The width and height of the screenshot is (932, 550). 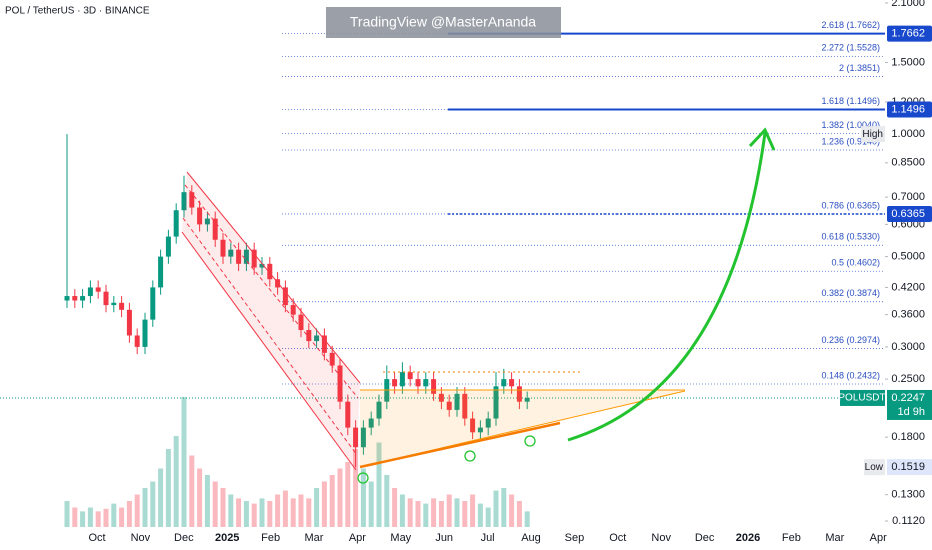 I want to click on symbol-box, so click(x=862, y=397).